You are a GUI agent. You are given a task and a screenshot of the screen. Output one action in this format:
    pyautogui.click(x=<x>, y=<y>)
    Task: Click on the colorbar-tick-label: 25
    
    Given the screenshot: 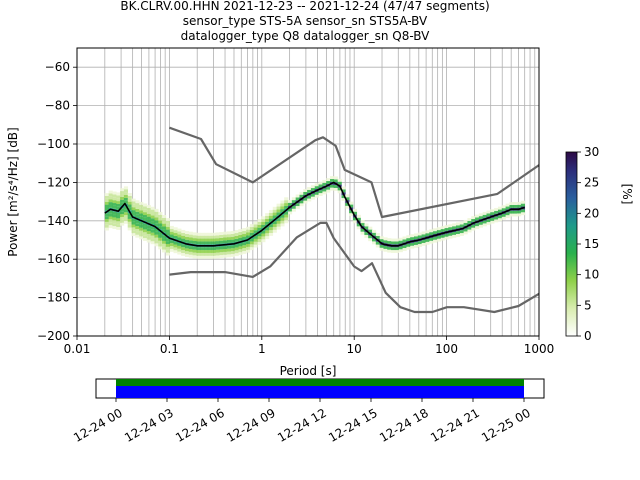 What is the action you would take?
    pyautogui.click(x=591, y=183)
    